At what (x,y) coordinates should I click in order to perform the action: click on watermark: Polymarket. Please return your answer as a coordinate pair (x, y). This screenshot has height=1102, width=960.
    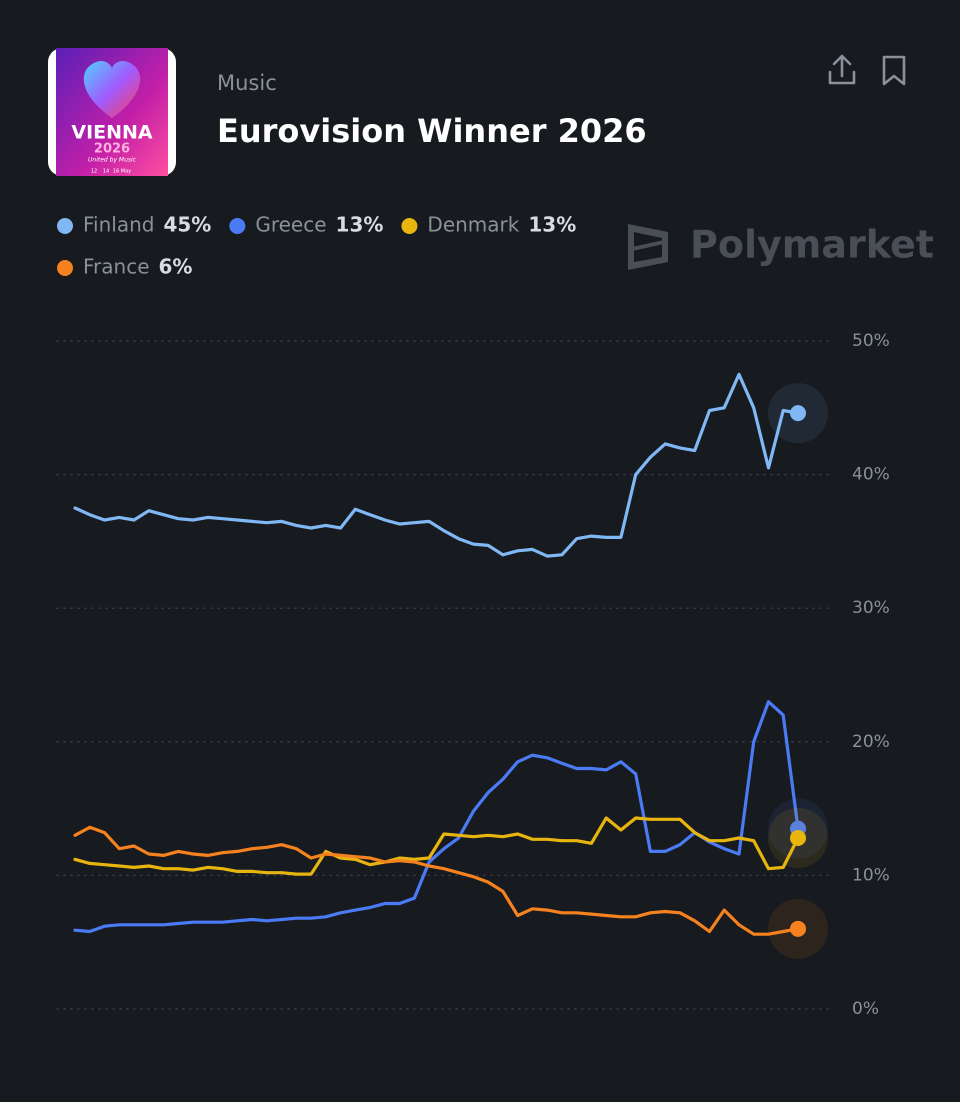
    Looking at the image, I should click on (781, 246).